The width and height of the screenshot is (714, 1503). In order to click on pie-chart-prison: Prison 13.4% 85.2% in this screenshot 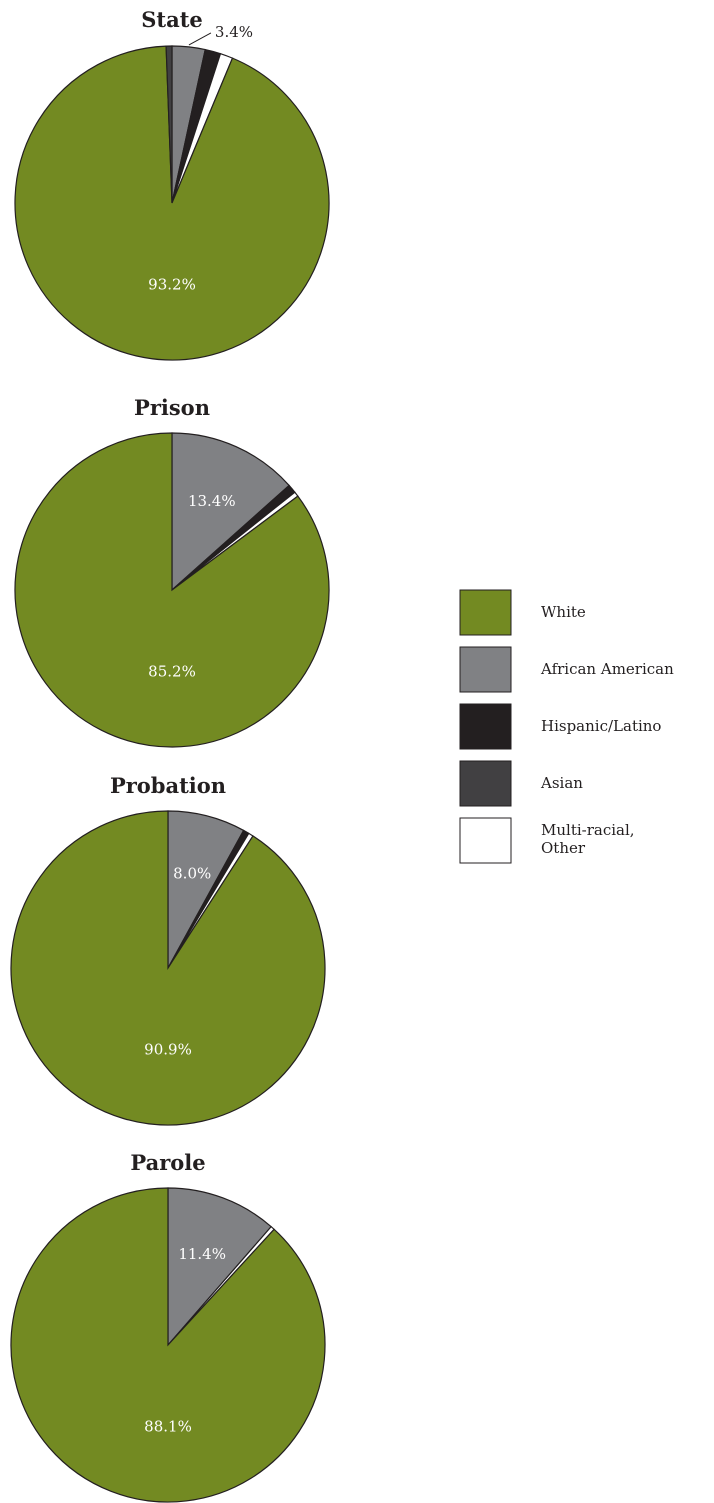, I will do `click(172, 571)`.